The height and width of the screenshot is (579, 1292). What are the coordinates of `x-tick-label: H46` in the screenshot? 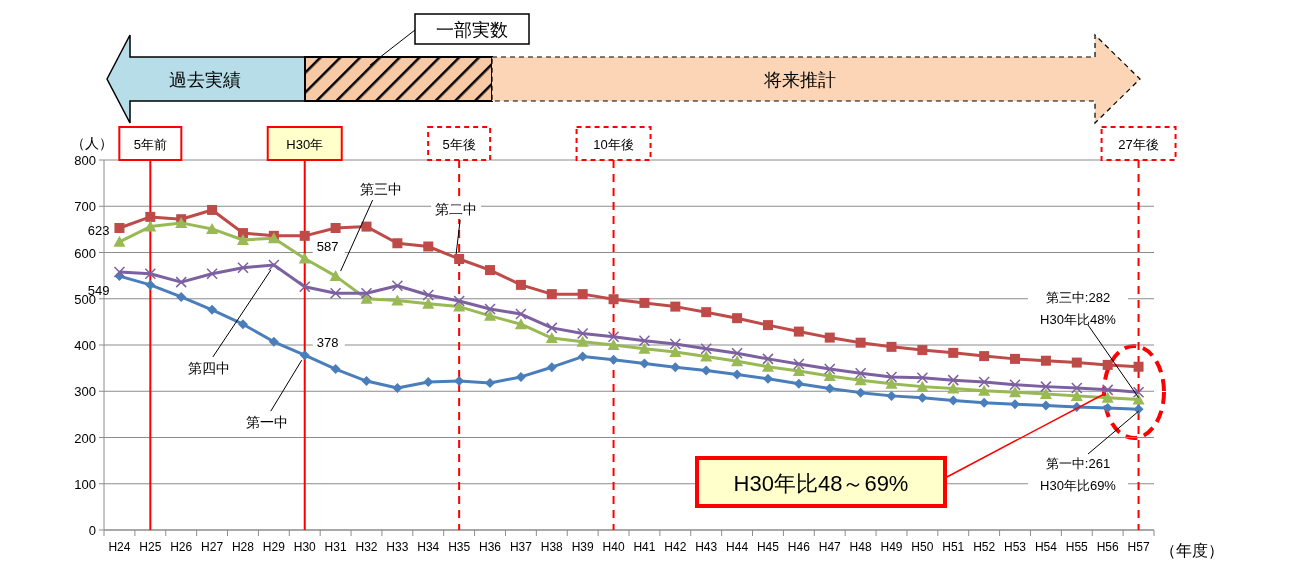 It's located at (799, 547).